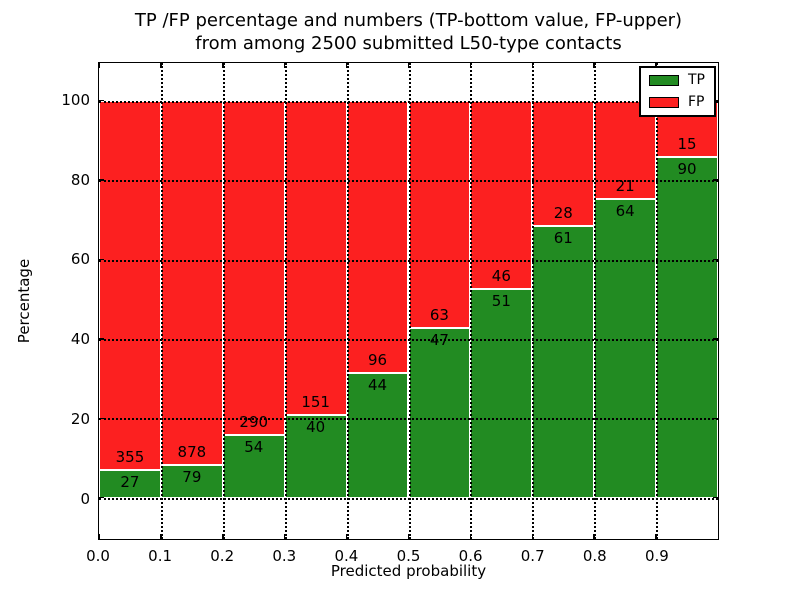  What do you see at coordinates (594, 556) in the screenshot?
I see `x-tick-label: 0.8` at bounding box center [594, 556].